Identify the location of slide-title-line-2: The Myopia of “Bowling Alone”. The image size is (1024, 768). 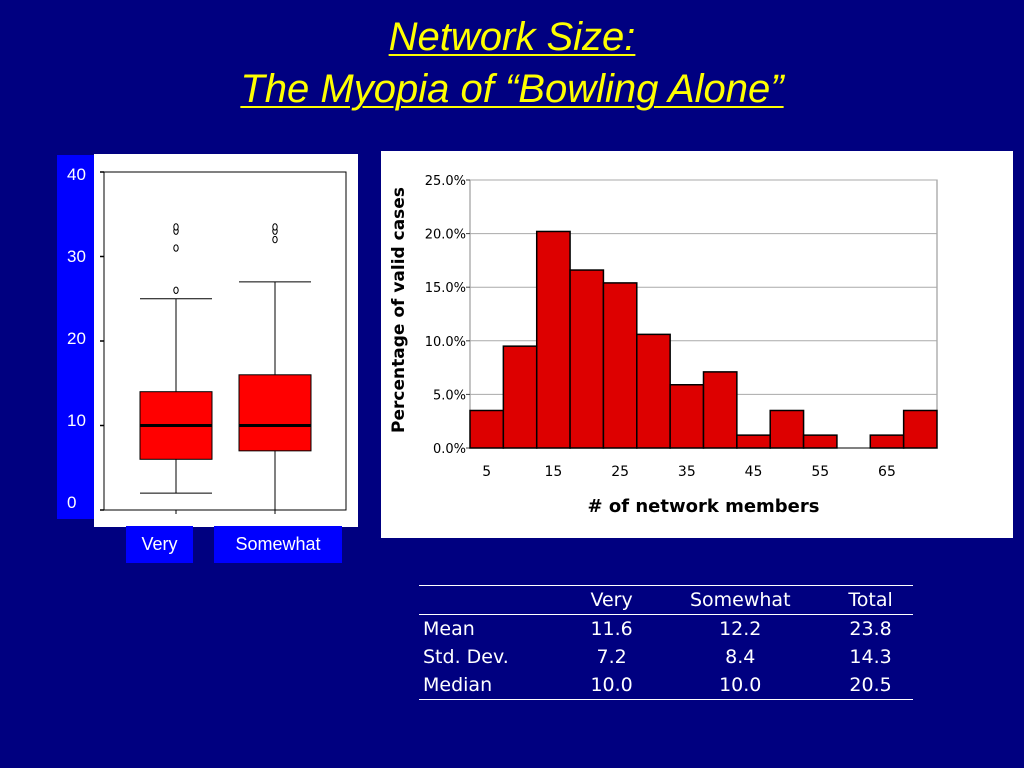
(512, 89).